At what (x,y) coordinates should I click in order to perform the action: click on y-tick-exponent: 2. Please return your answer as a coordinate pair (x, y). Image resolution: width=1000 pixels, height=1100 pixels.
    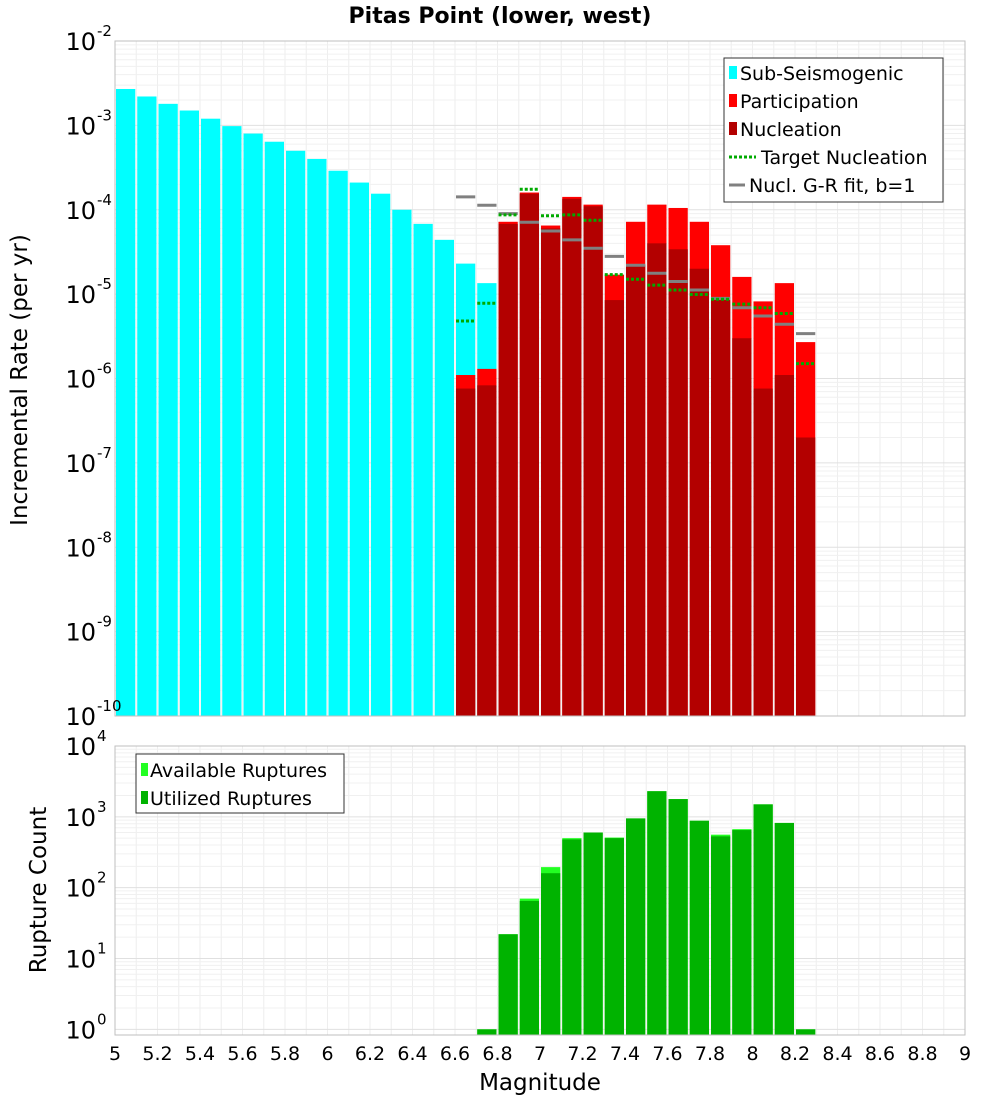
    Looking at the image, I should click on (102, 878).